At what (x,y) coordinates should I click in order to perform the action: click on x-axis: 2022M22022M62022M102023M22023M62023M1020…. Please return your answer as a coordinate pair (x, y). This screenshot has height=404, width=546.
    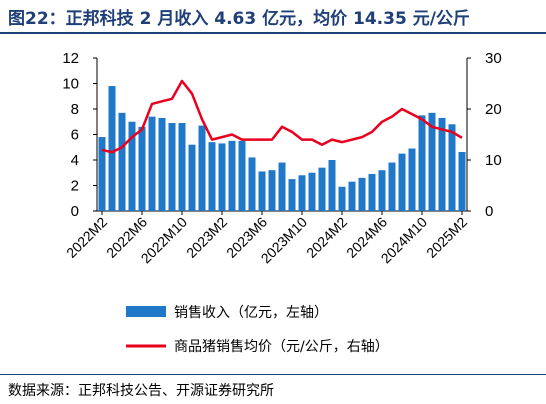
    Looking at the image, I should click on (266, 238).